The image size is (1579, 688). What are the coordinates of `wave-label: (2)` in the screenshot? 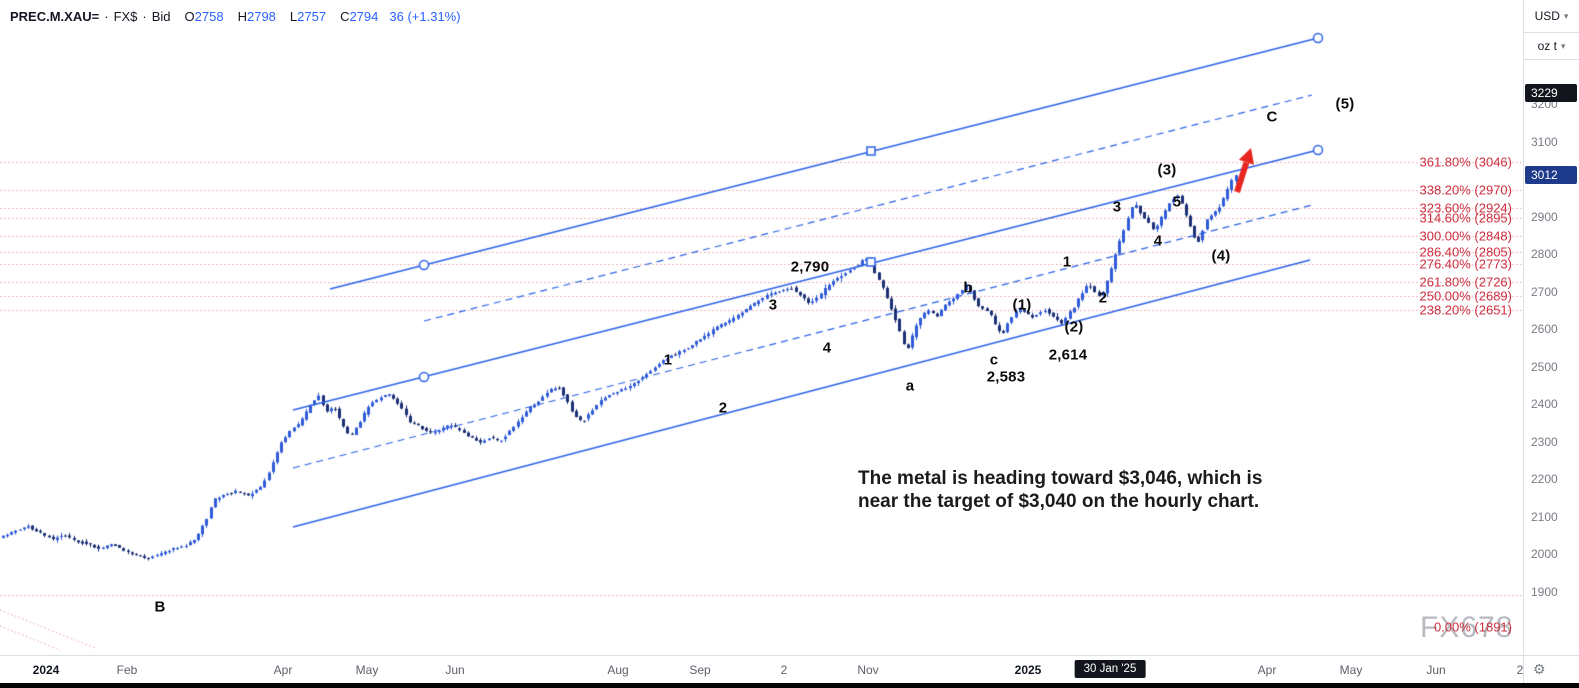 It's located at (1074, 327).